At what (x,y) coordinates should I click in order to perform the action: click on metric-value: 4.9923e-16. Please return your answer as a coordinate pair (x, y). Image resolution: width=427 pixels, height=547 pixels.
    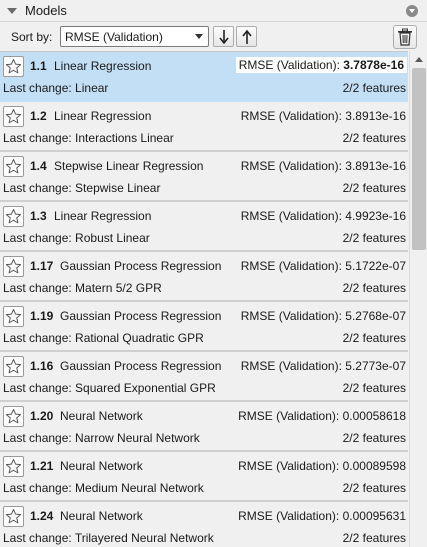
    Looking at the image, I should click on (375, 216).